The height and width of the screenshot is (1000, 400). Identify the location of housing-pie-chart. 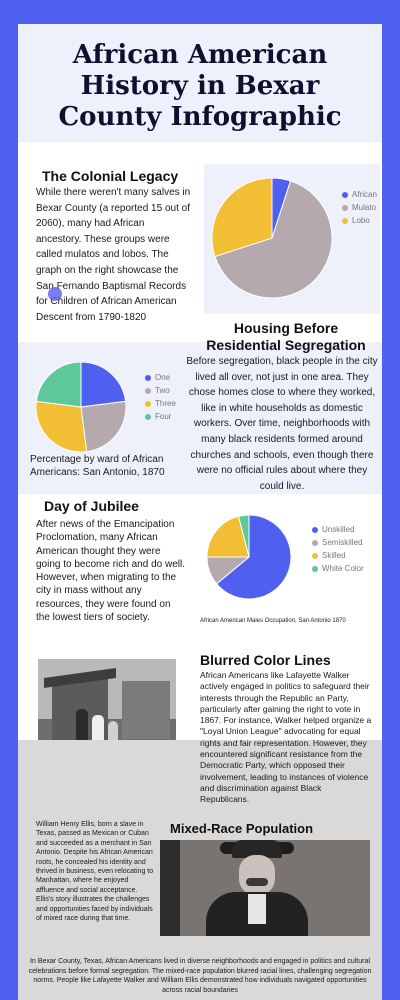
(81, 407).